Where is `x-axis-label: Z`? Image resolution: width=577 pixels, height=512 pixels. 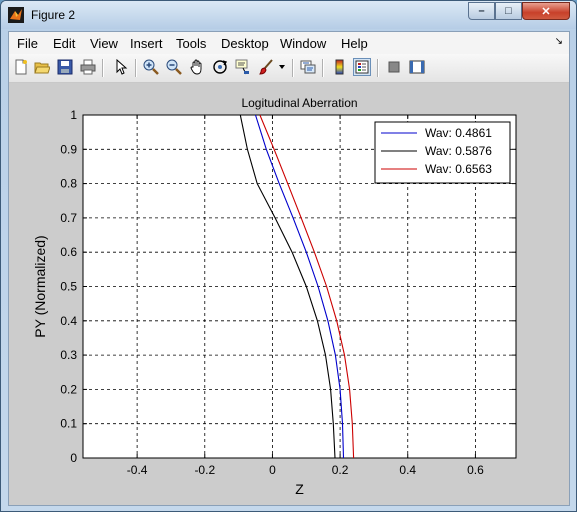 x-axis-label: Z is located at coordinates (299, 489).